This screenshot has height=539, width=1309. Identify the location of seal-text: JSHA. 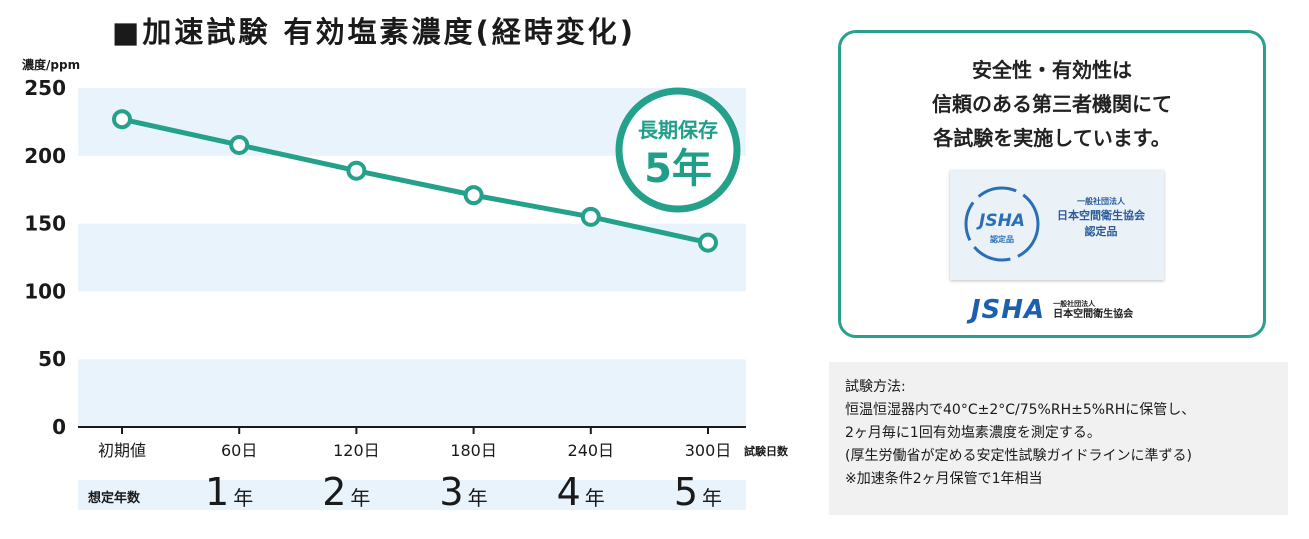
(1000, 221).